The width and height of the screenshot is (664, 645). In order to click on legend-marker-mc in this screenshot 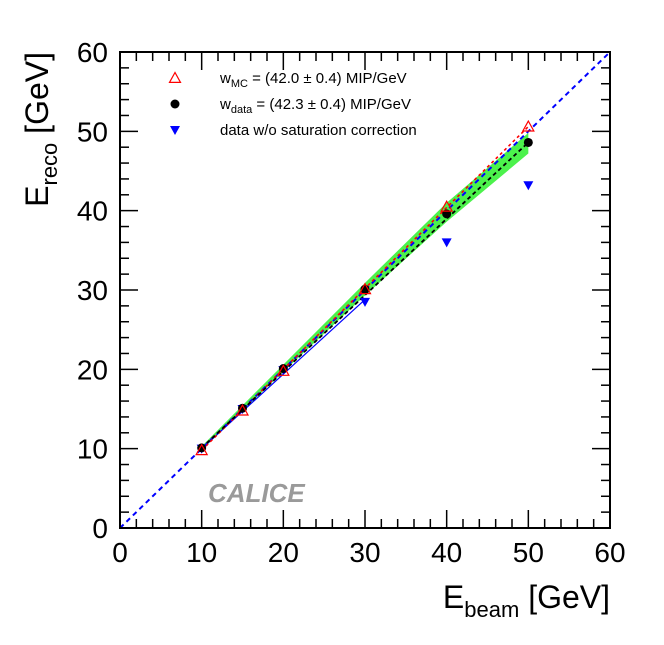, I will do `click(175, 77)`.